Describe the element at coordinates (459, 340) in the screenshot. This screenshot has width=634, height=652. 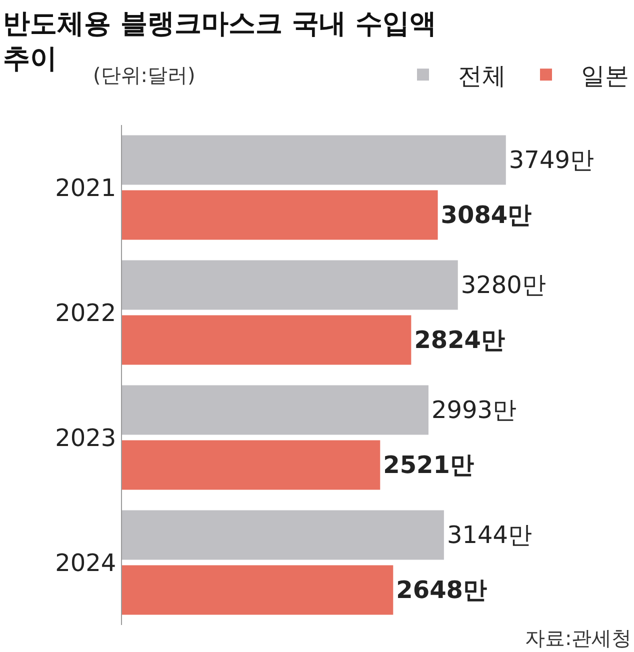
I see `data-label: 2824만` at that location.